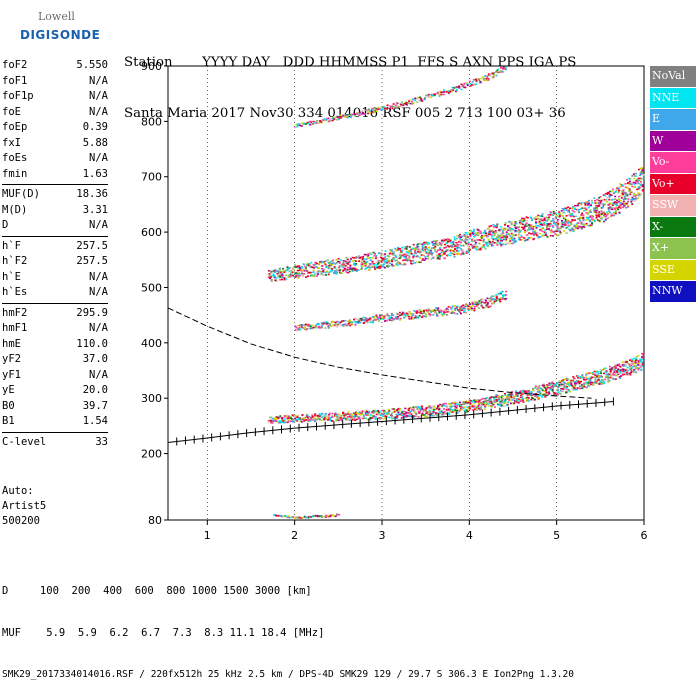 The width and height of the screenshot is (700, 696). What do you see at coordinates (11, 276) in the screenshot?
I see `param-label: h`E` at bounding box center [11, 276].